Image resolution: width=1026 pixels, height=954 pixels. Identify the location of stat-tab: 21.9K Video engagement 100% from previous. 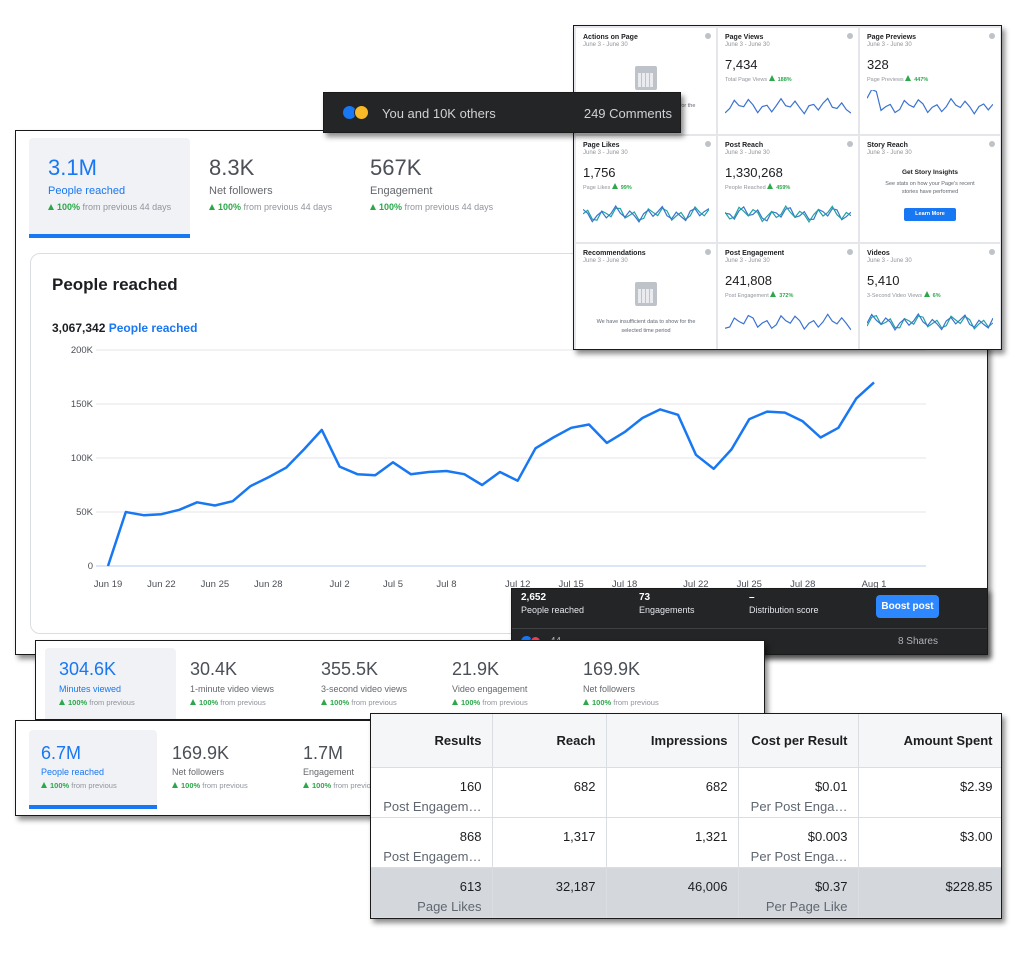
(503, 683).